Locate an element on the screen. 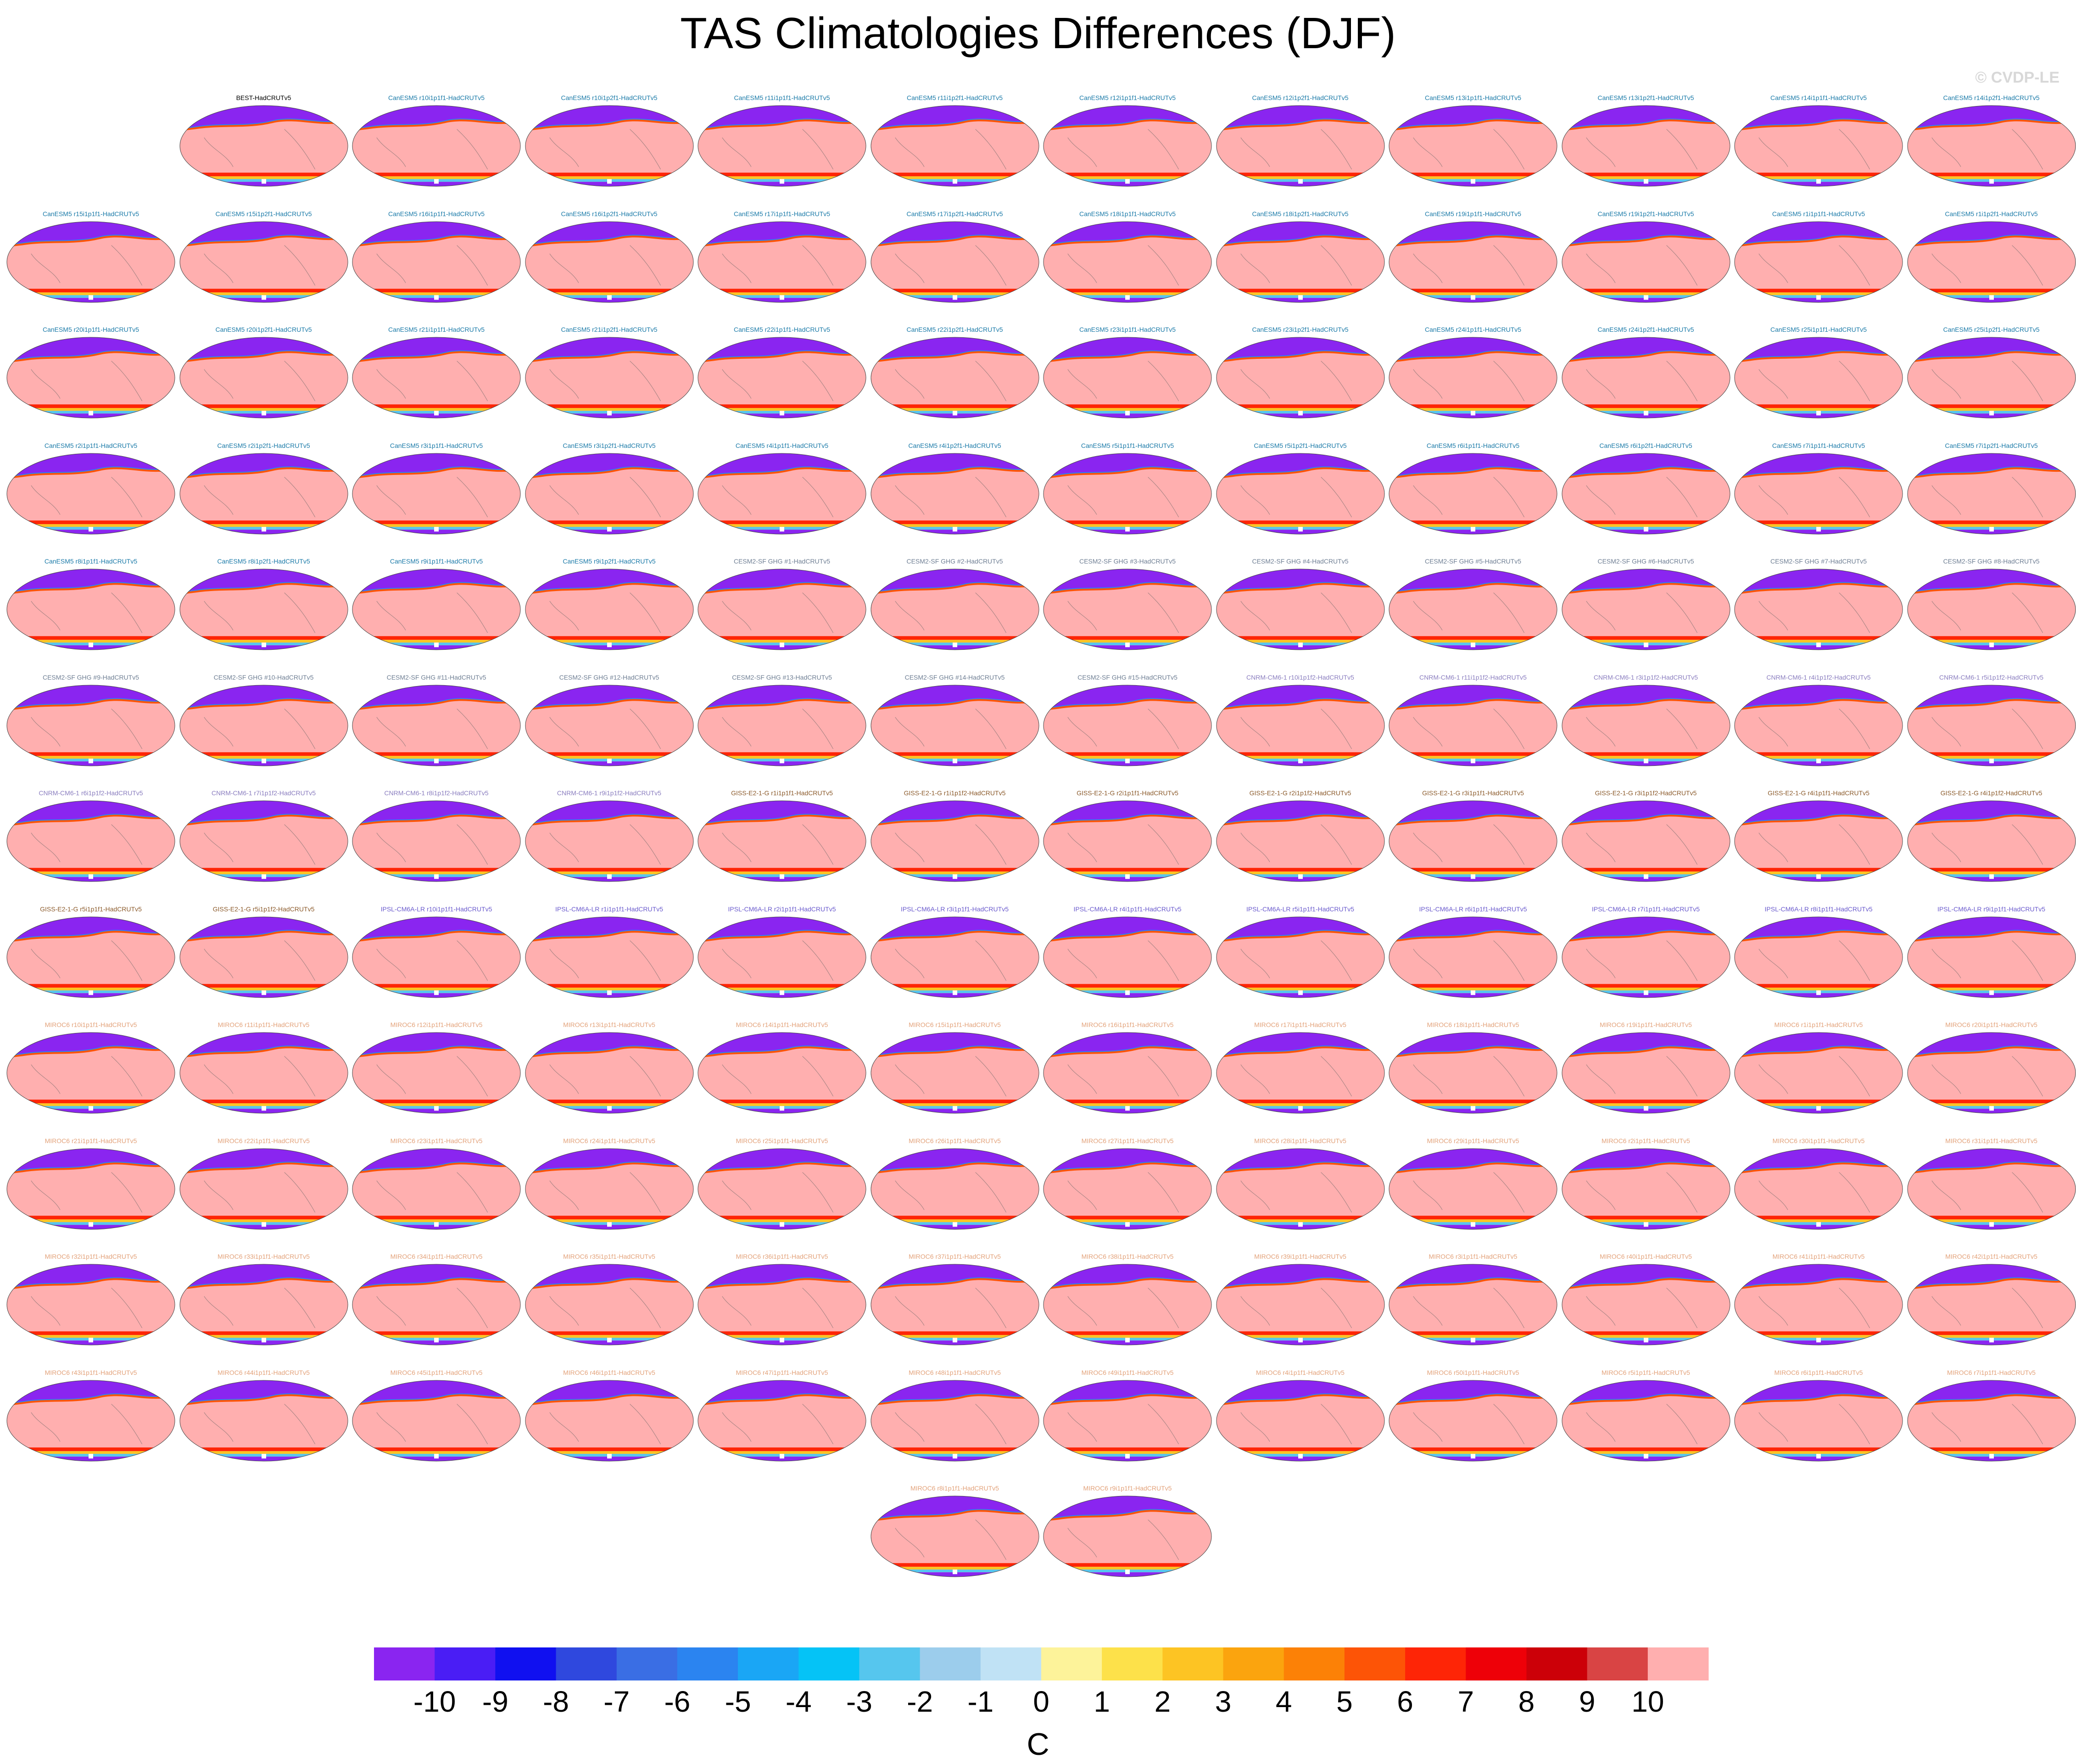 This screenshot has height=1764, width=2076. colorbar-tick-label: -1 is located at coordinates (980, 1701).